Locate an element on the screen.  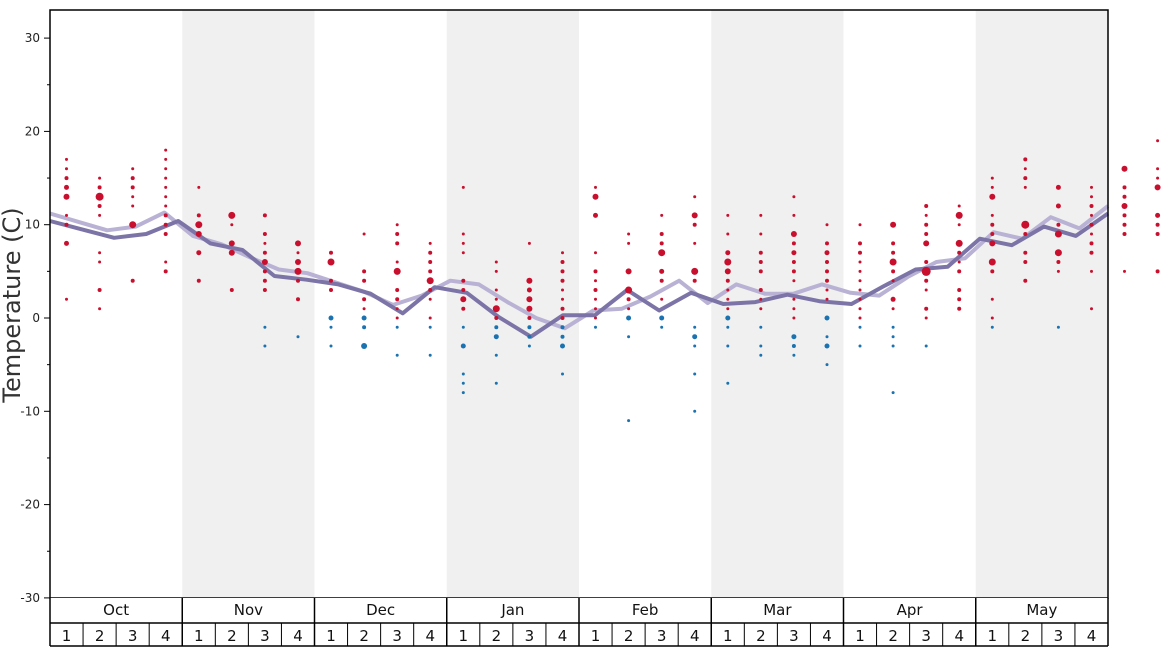
y-tick-label: -10 is located at coordinates (30, 411).